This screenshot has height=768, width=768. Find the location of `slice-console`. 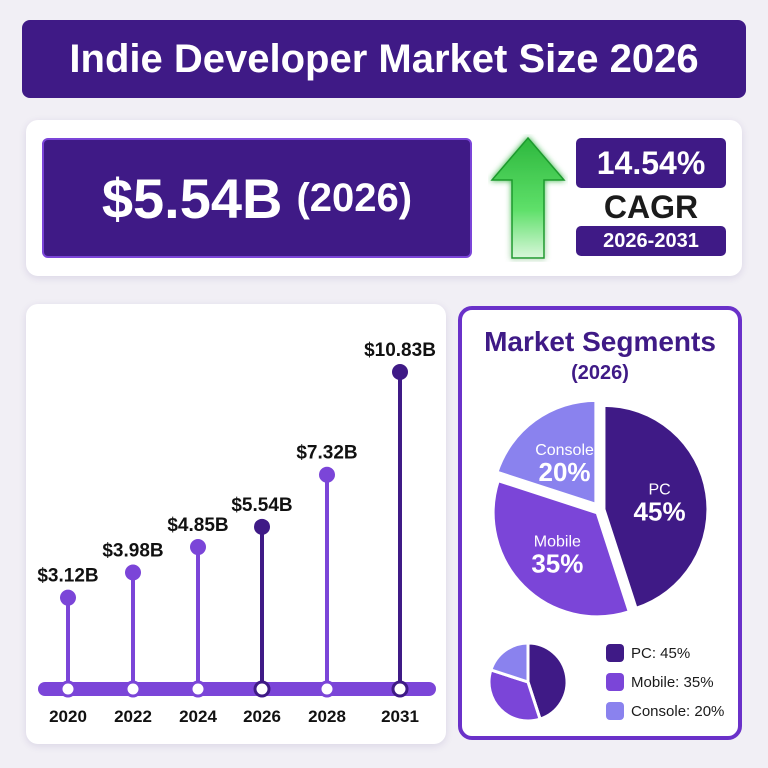

slice-console is located at coordinates (546, 452).